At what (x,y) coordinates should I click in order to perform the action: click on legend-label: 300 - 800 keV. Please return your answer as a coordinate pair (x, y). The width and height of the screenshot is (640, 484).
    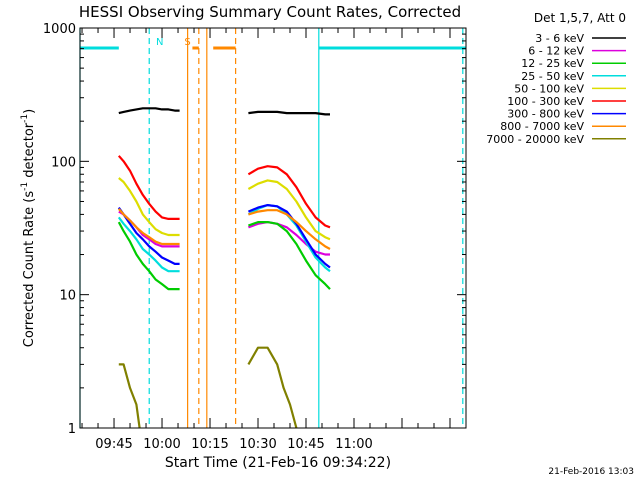
    Looking at the image, I should click on (545, 114).